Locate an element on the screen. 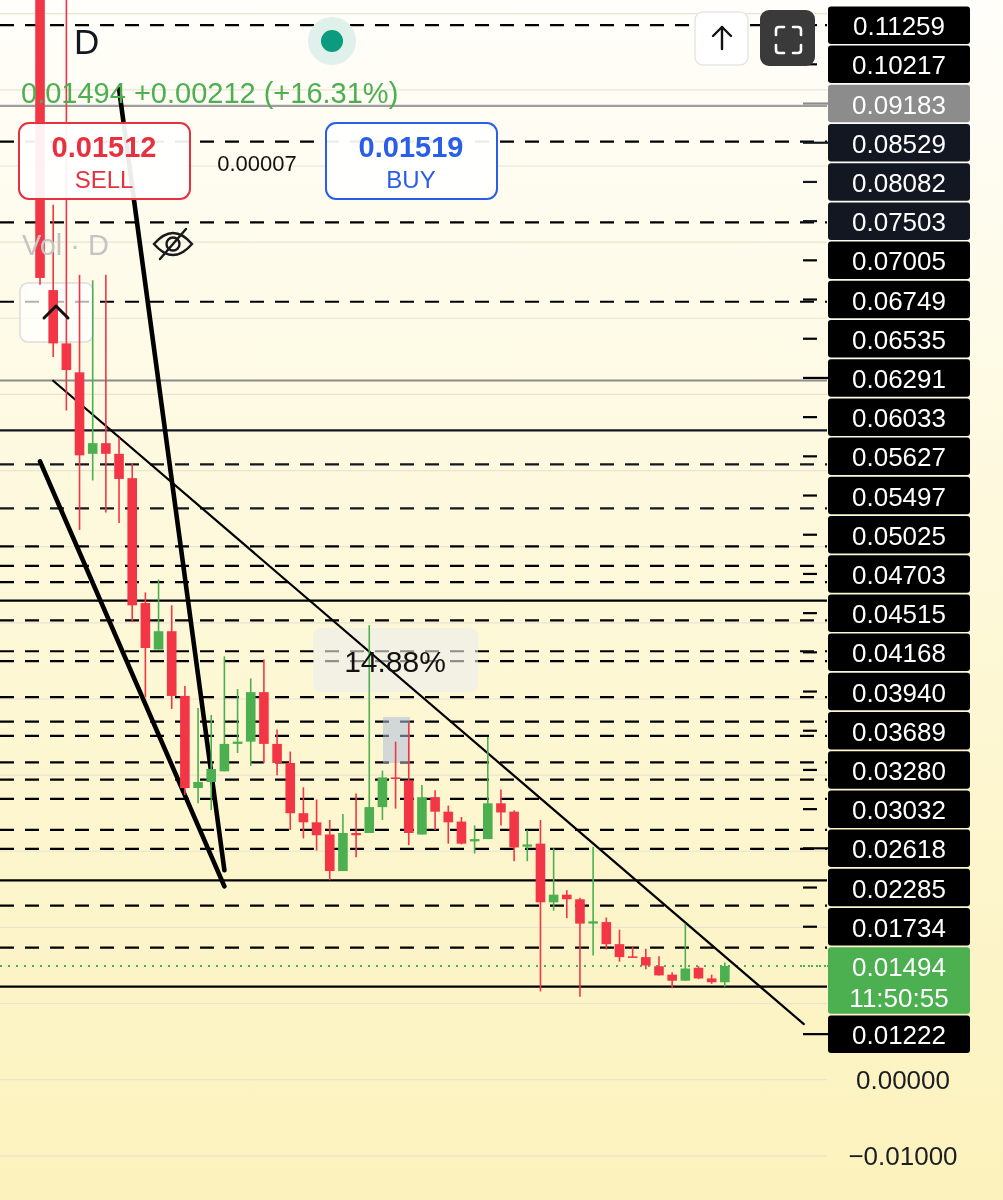  annotation: 0.00007 is located at coordinates (257, 163).